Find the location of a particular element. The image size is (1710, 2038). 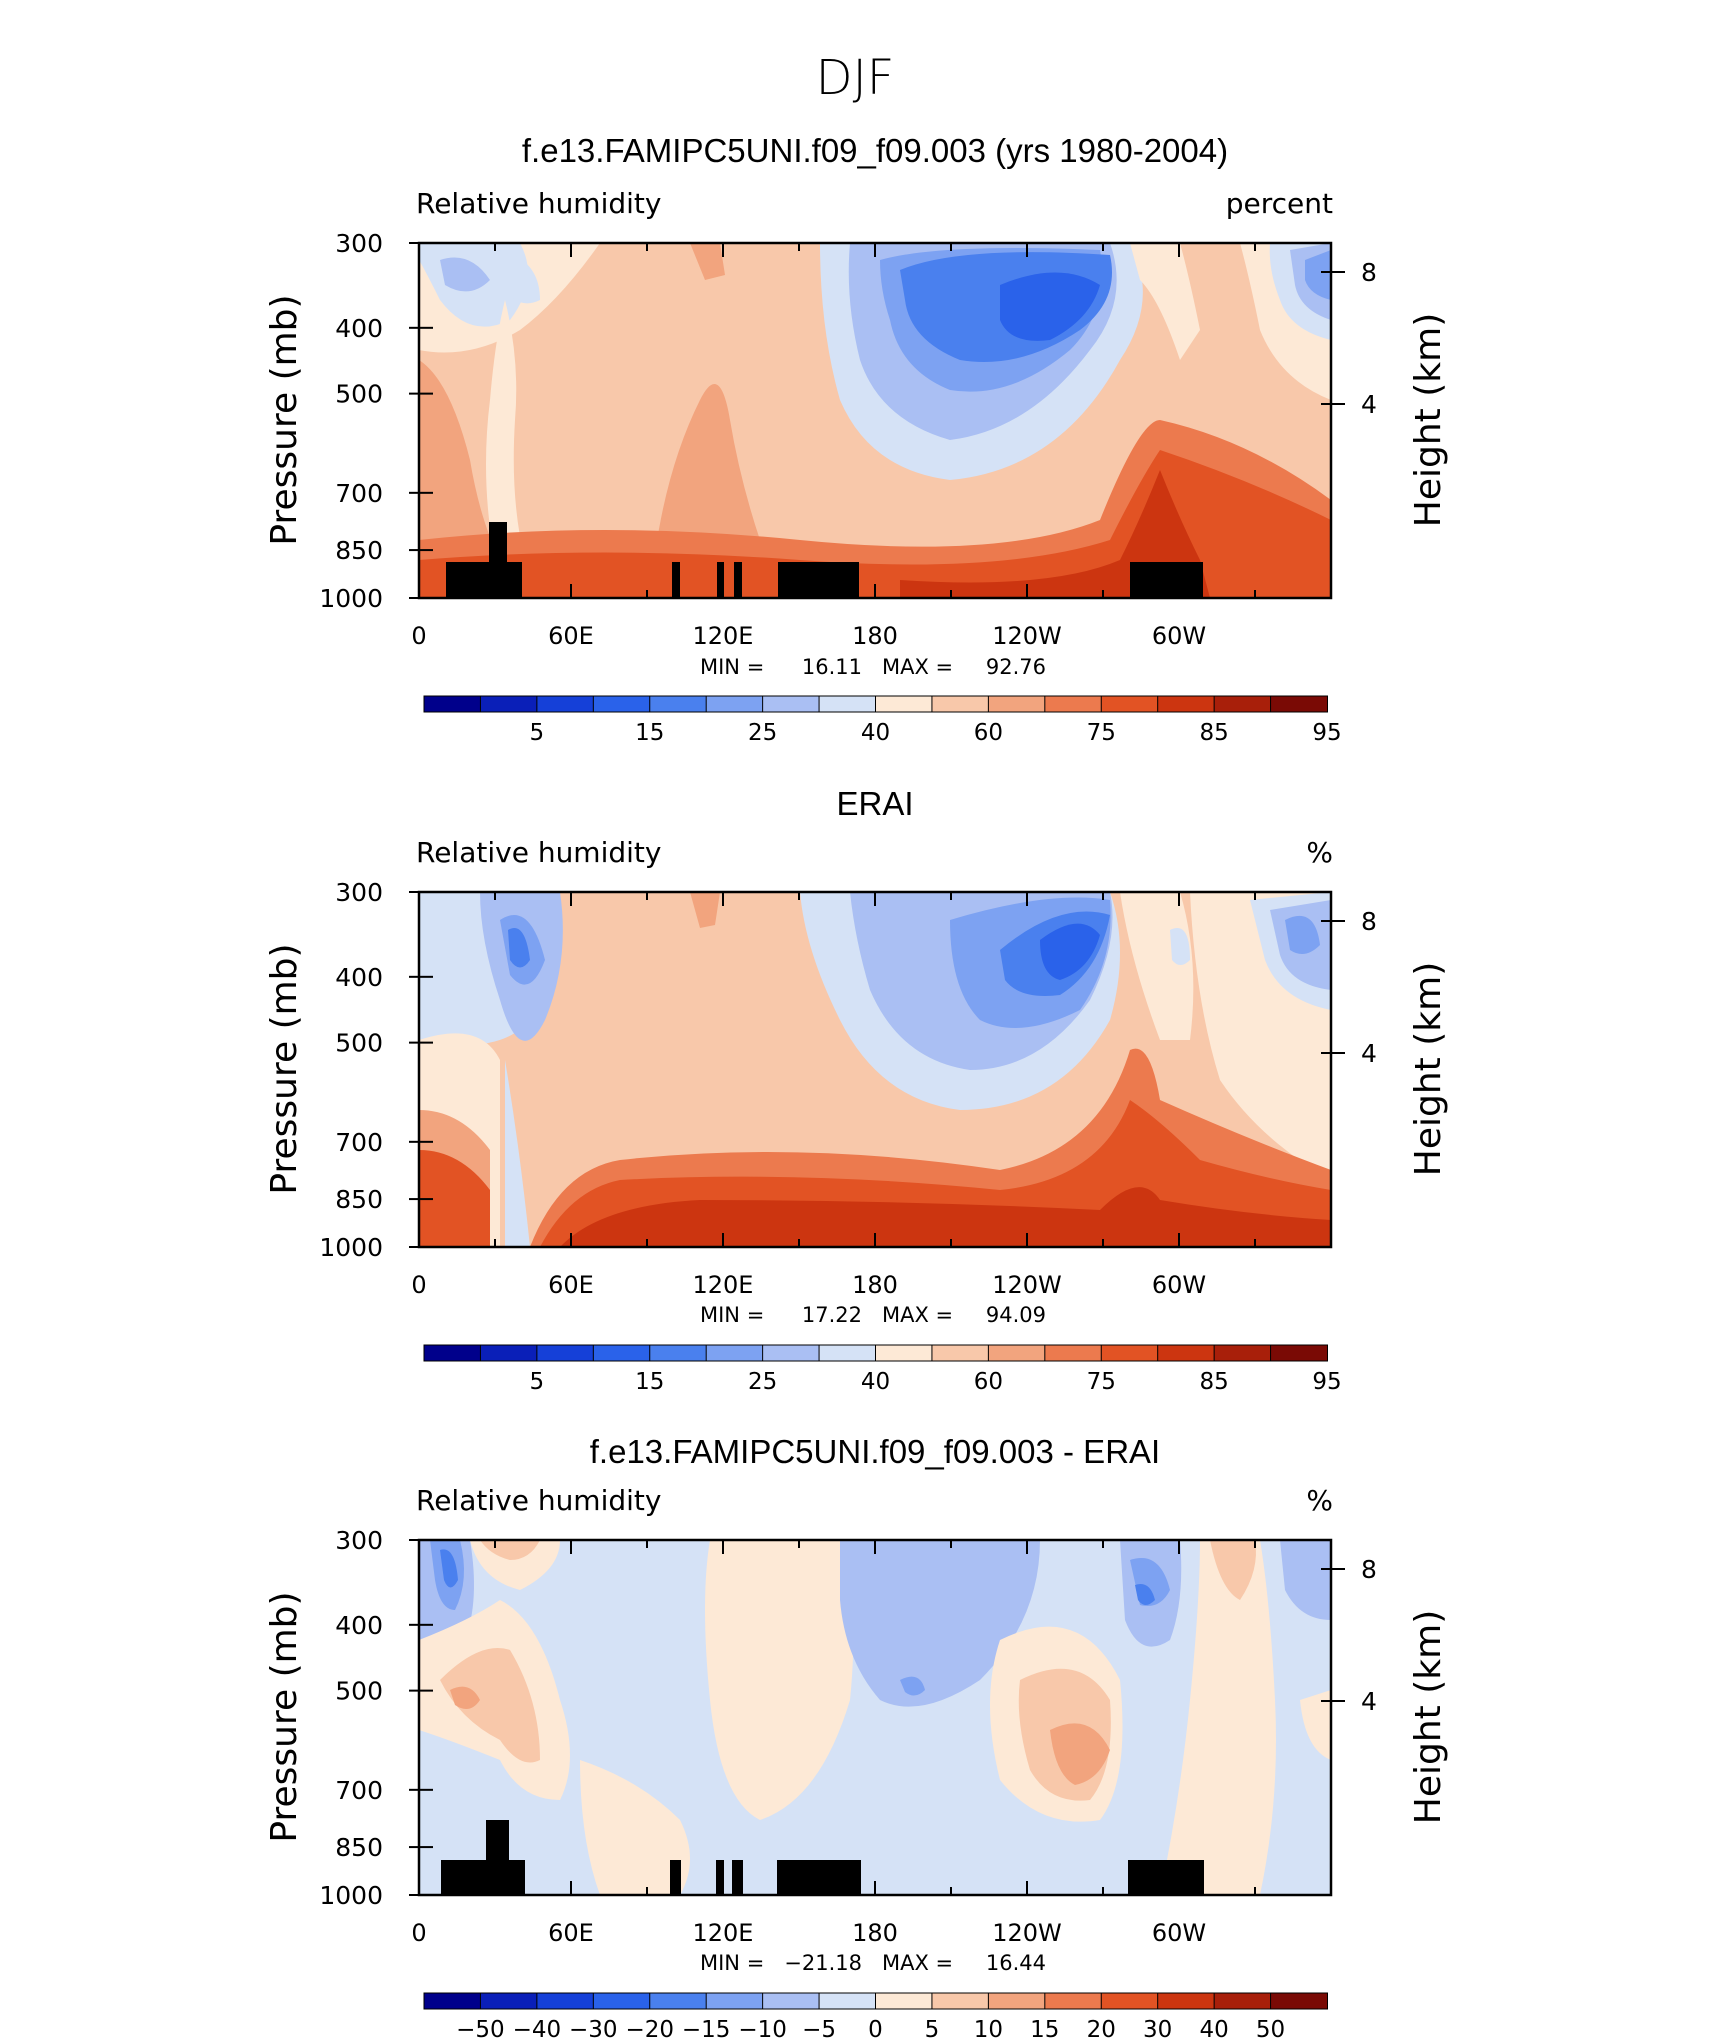

colorbar-label: −50 is located at coordinates (480, 2027).